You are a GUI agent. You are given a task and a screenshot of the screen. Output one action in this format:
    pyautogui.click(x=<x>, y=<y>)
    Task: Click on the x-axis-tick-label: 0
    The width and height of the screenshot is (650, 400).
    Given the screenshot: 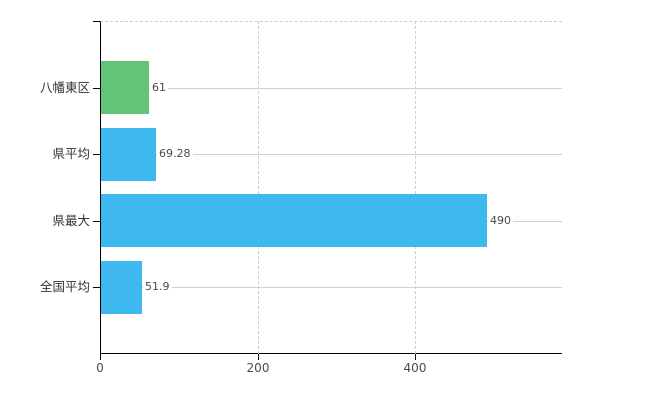 What is the action you would take?
    pyautogui.click(x=100, y=368)
    